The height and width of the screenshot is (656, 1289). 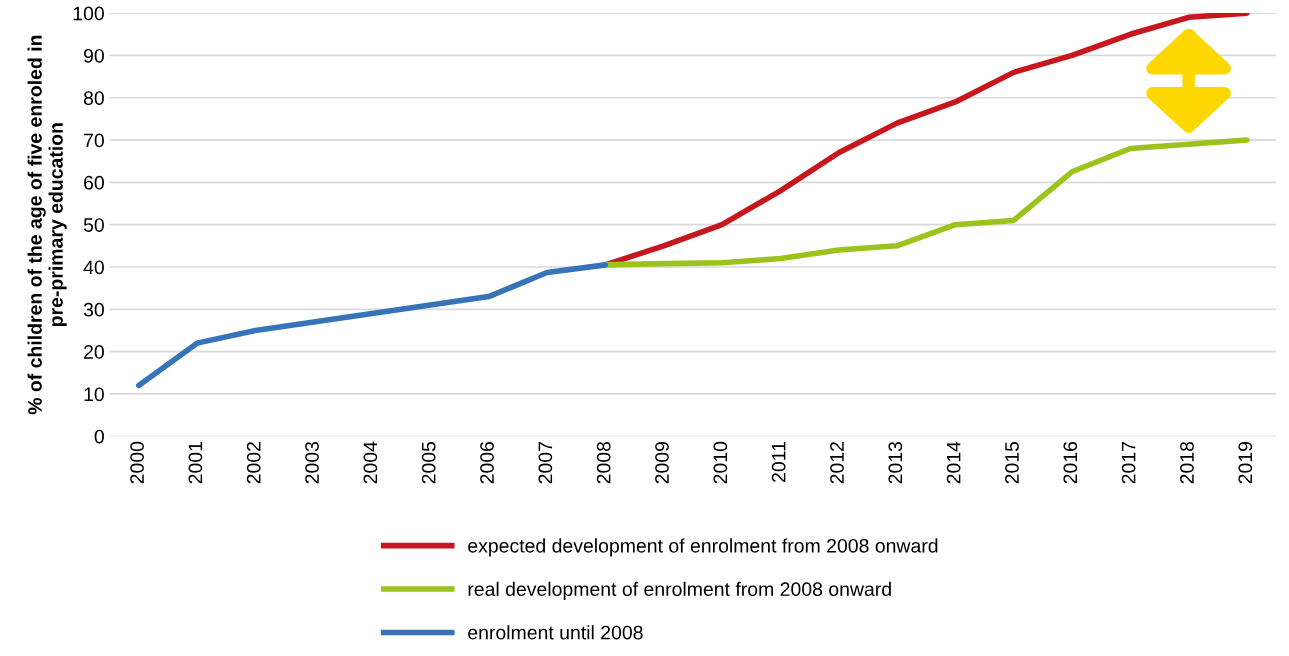 I want to click on x-tick-label: 2014, so click(x=953, y=462).